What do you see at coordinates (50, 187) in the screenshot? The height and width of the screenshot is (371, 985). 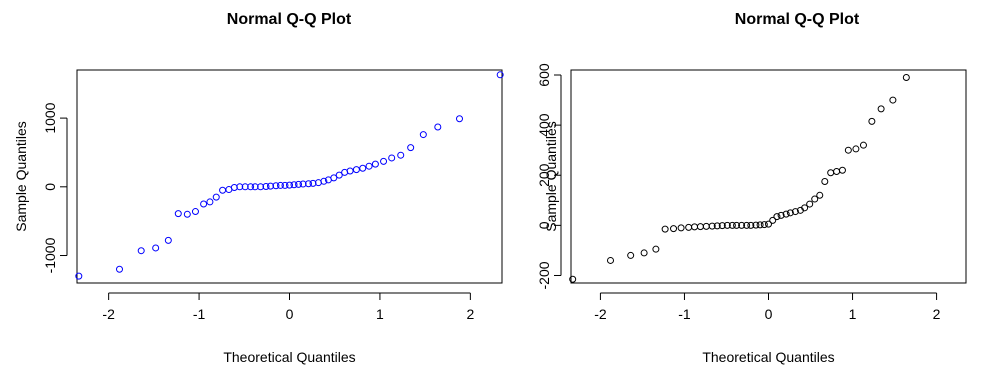 I see `y-tick-label: 0` at bounding box center [50, 187].